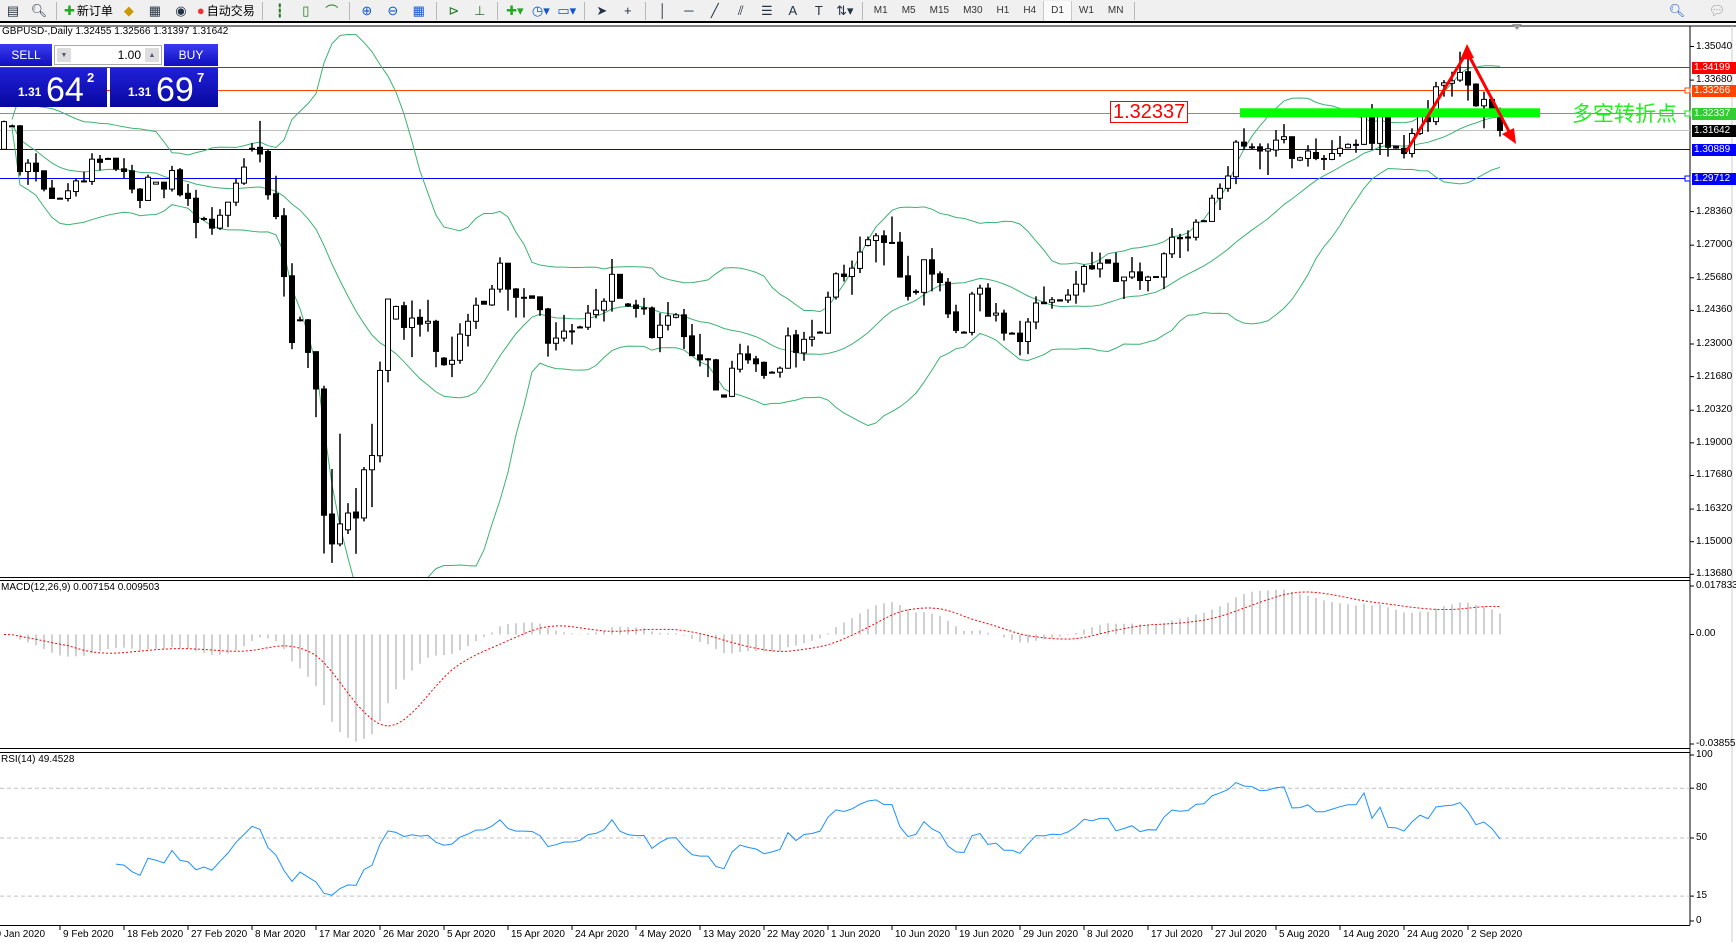  What do you see at coordinates (973, 10) in the screenshot?
I see `timeframe-m30: M30` at bounding box center [973, 10].